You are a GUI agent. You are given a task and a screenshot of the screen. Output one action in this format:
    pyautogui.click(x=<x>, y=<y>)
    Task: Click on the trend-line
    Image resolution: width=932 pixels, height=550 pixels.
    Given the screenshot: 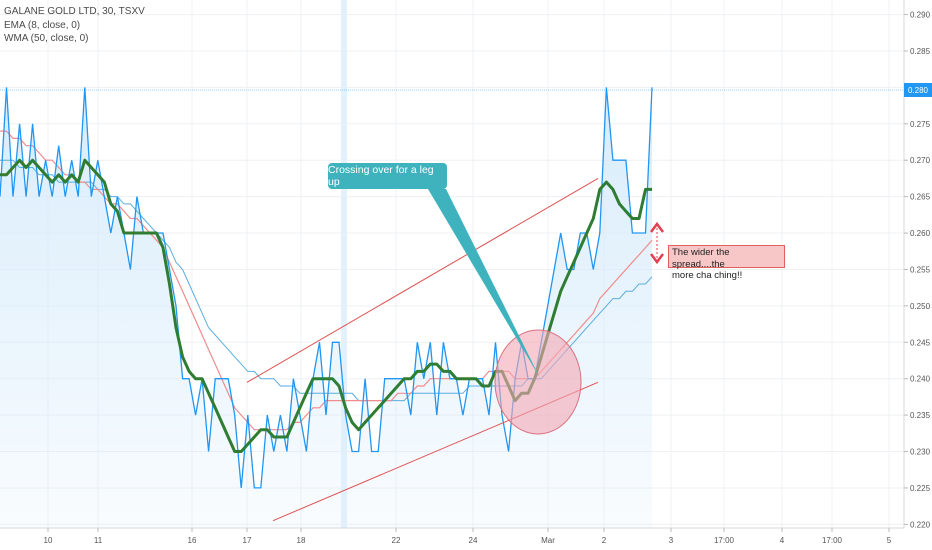 What is the action you would take?
    pyautogui.click(x=422, y=280)
    